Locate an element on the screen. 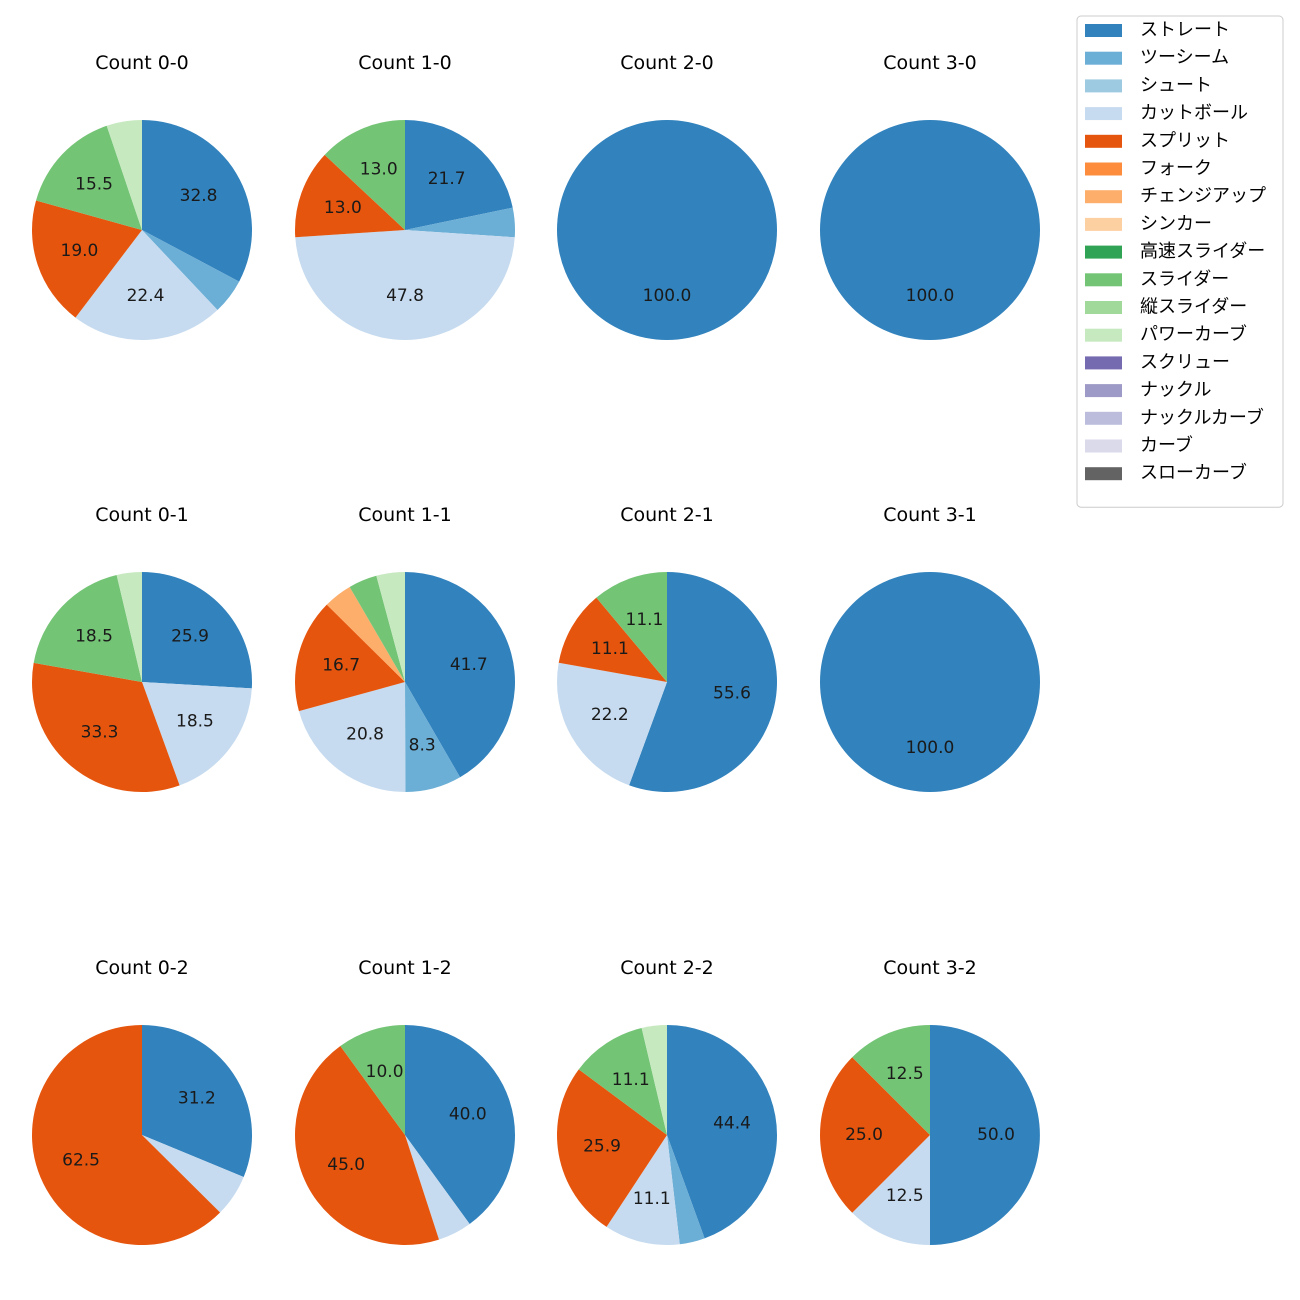 The height and width of the screenshot is (1300, 1300). pie-title: Count 1-2 is located at coordinates (405, 968).